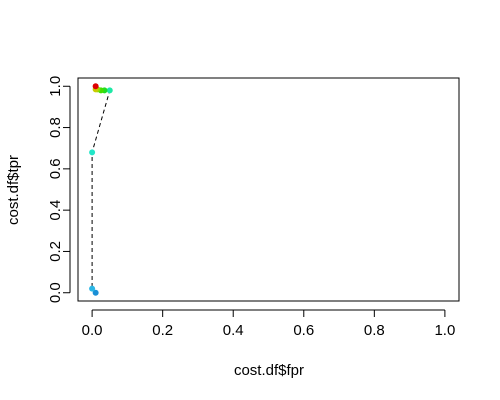 This screenshot has width=500, height=400. What do you see at coordinates (58, 189) in the screenshot?
I see `y-ticks: 0.0 0.2 0.4 0.6 0.8 1.0` at bounding box center [58, 189].